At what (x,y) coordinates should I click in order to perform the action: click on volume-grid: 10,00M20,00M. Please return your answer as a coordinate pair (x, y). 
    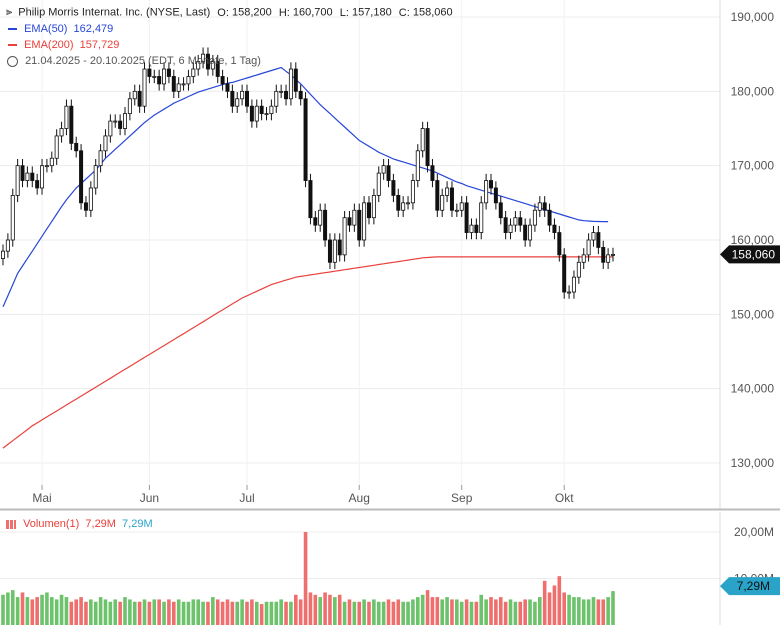
    Looking at the image, I should click on (387, 555).